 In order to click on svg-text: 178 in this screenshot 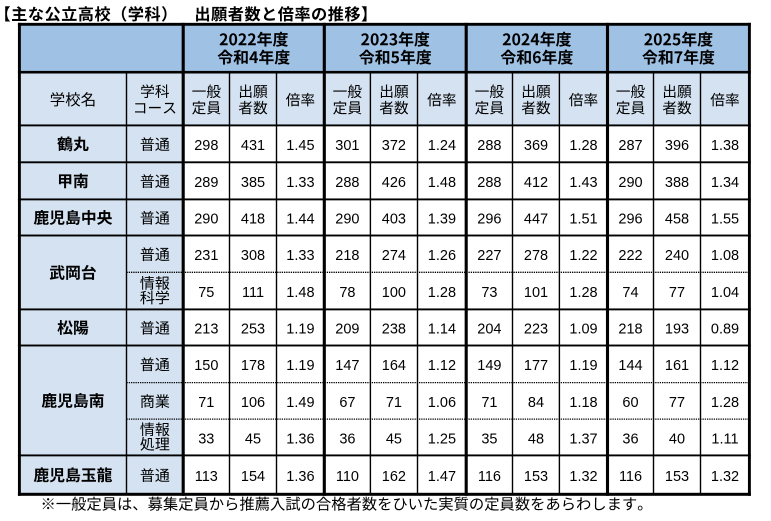, I will do `click(253, 366)`.